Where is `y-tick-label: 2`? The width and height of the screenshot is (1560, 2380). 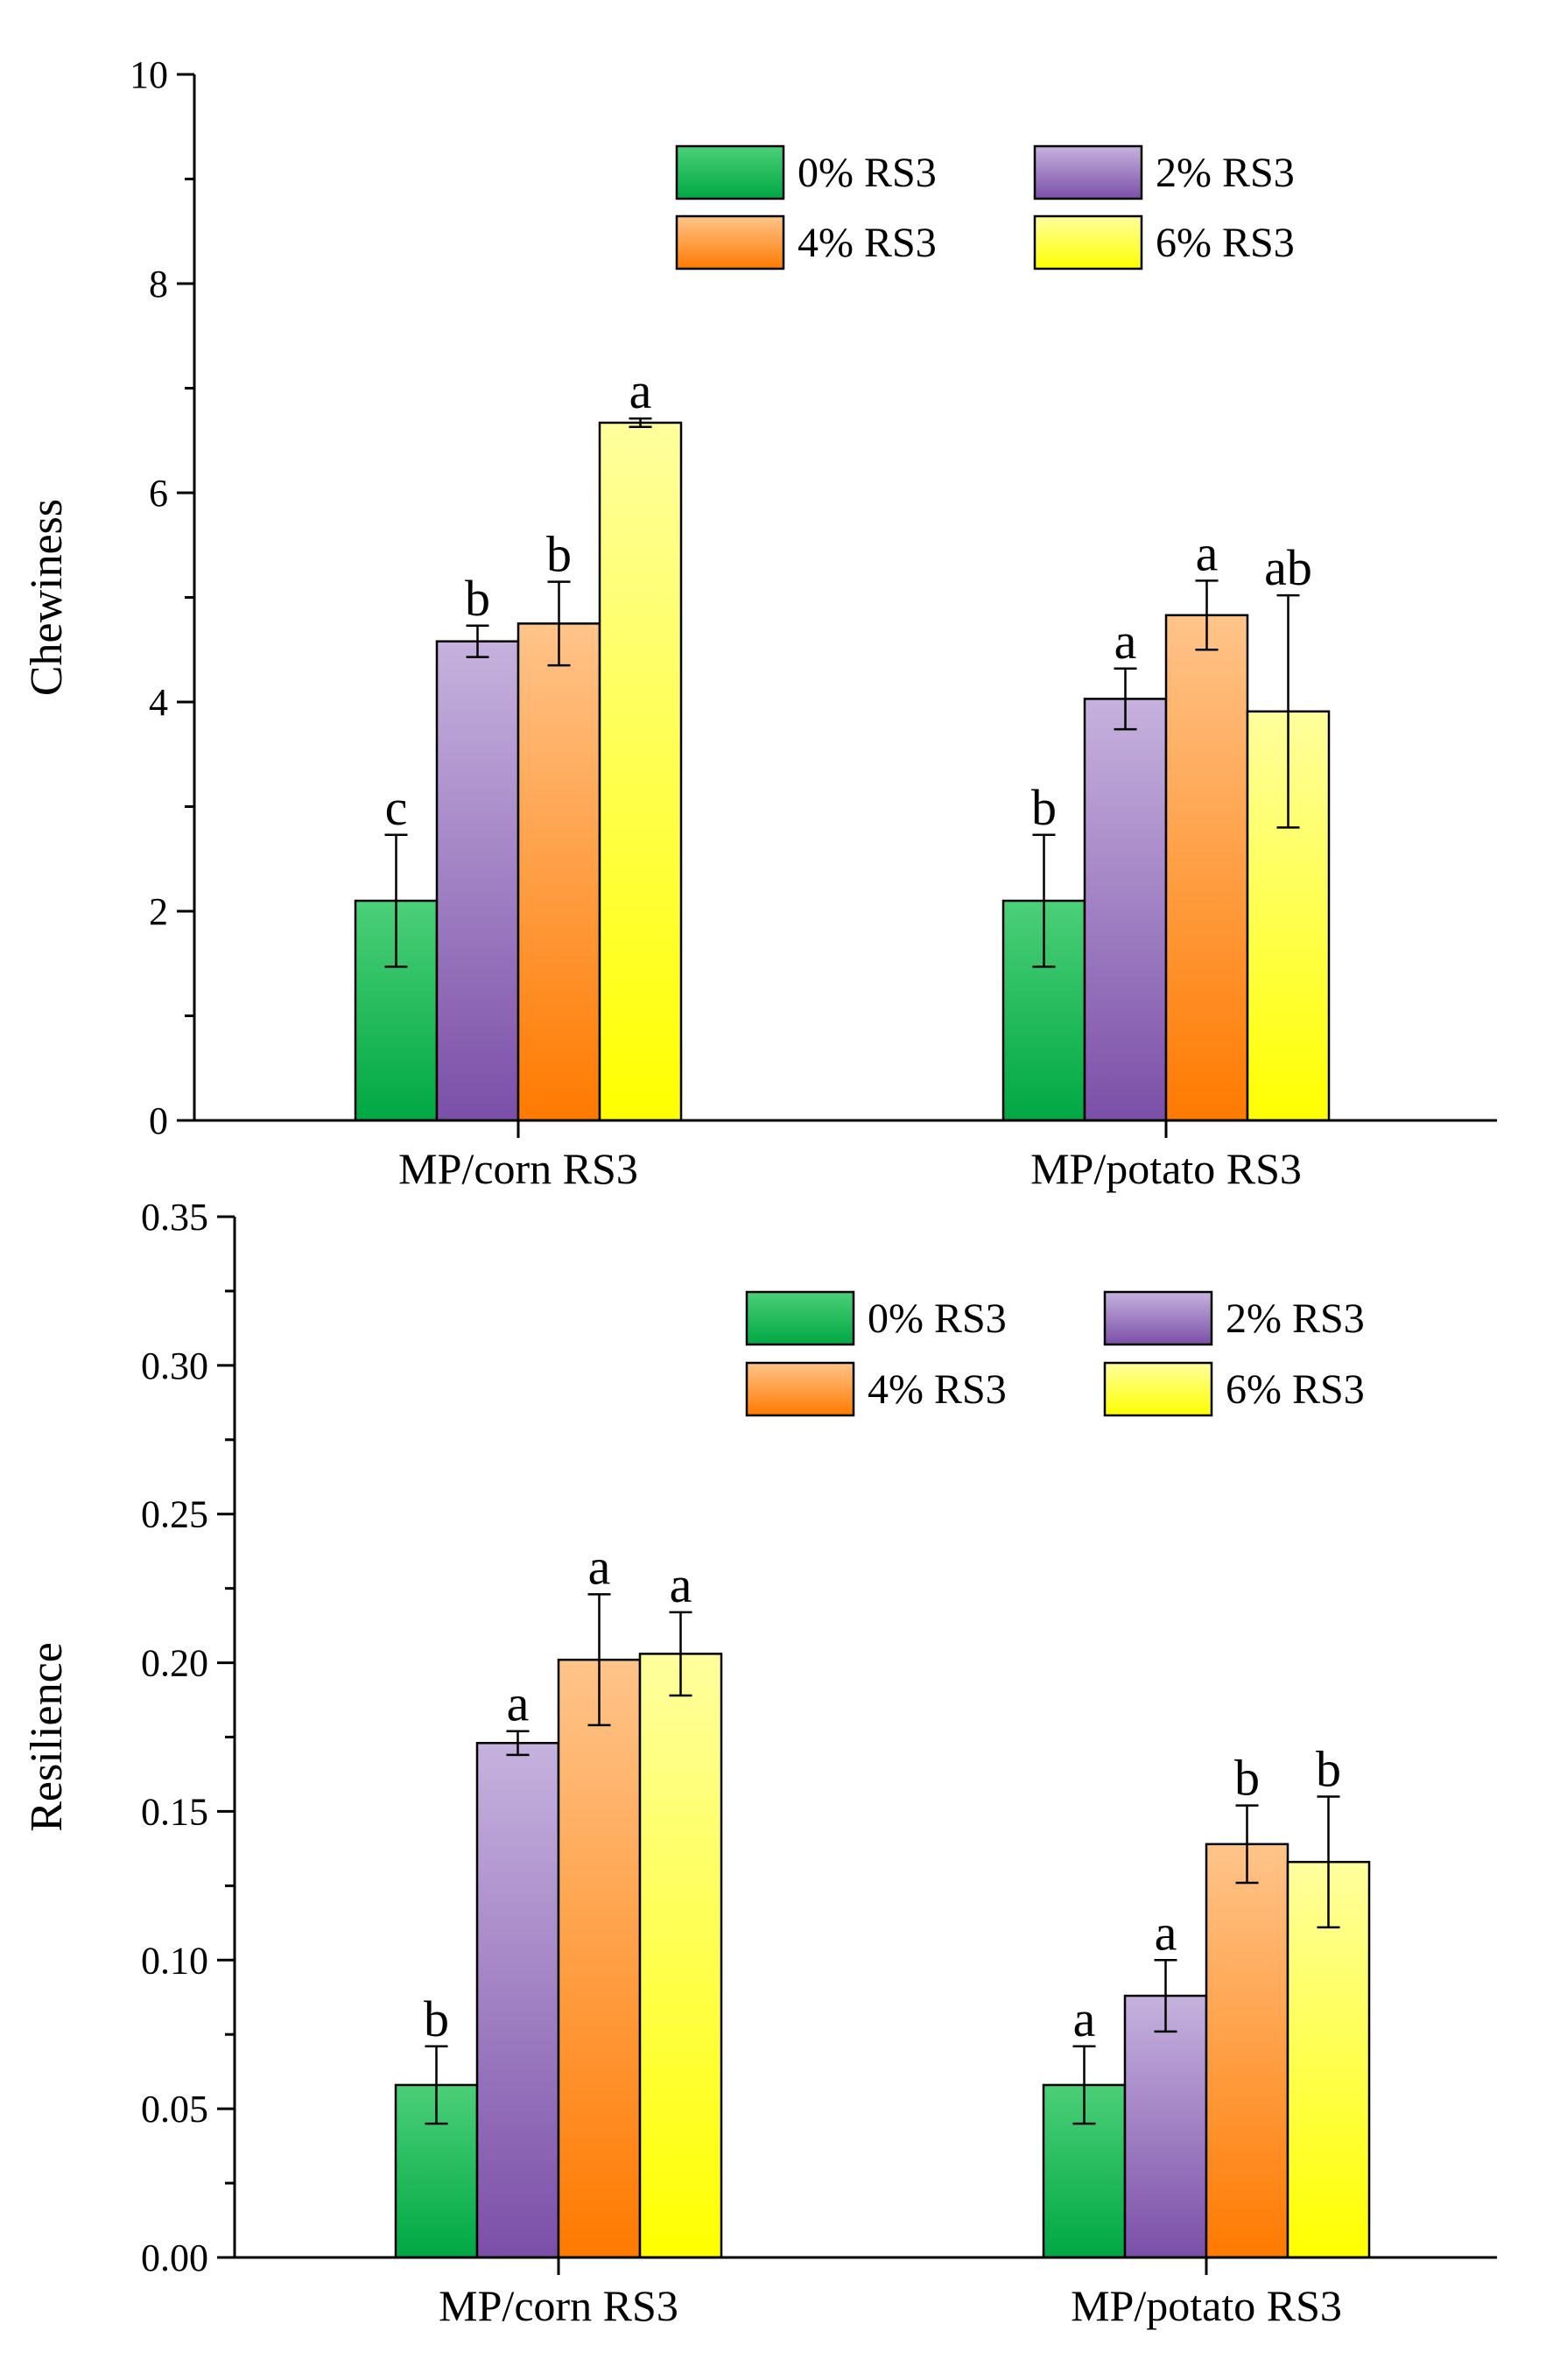
y-tick-label: 2 is located at coordinates (158, 911).